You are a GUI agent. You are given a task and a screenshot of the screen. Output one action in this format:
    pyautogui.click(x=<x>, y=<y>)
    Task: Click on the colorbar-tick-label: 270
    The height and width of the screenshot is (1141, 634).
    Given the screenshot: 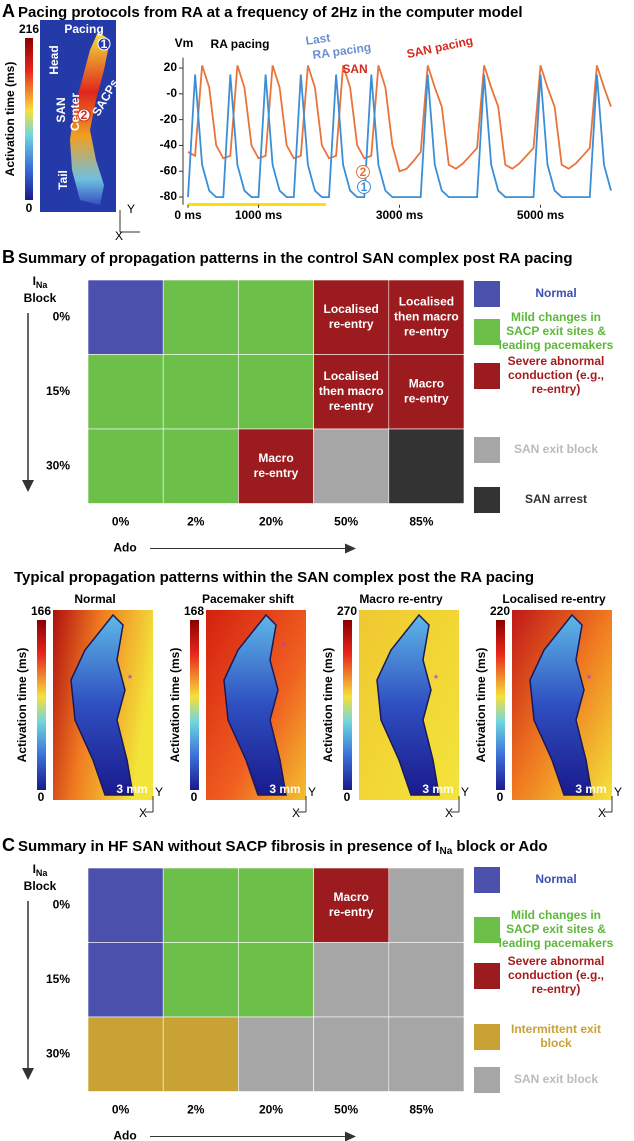 What is the action you would take?
    pyautogui.click(x=347, y=611)
    